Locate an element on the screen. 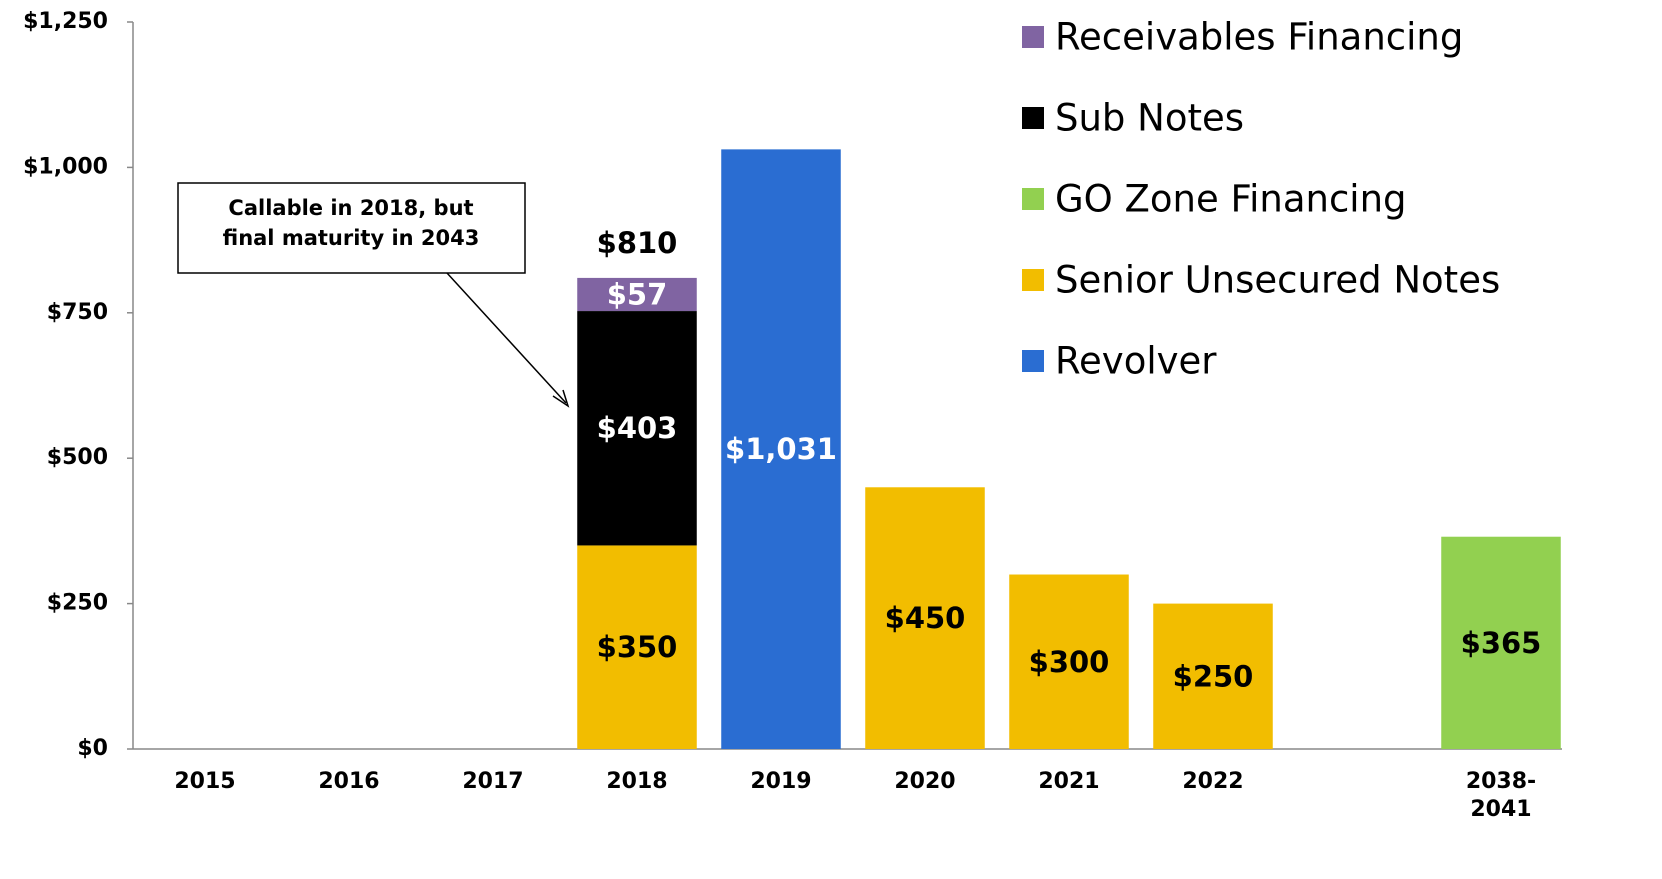 Image resolution: width=1662 pixels, height=879 pixels. total-label: $810 is located at coordinates (637, 243).